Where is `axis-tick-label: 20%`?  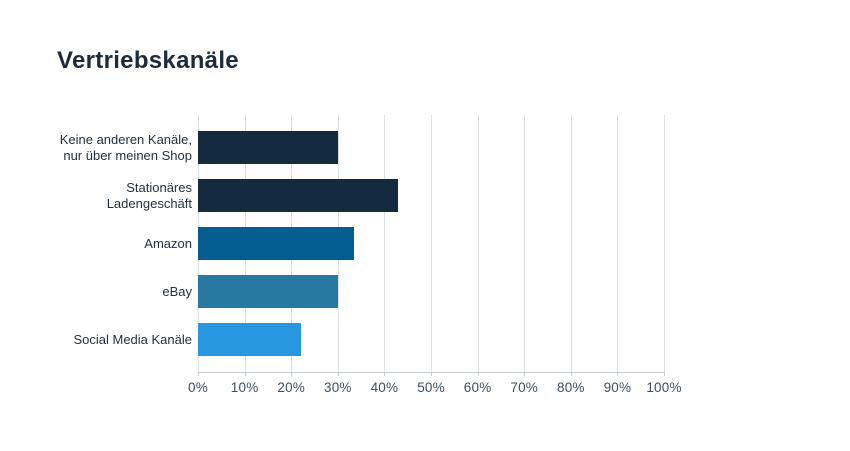 axis-tick-label: 20% is located at coordinates (291, 387).